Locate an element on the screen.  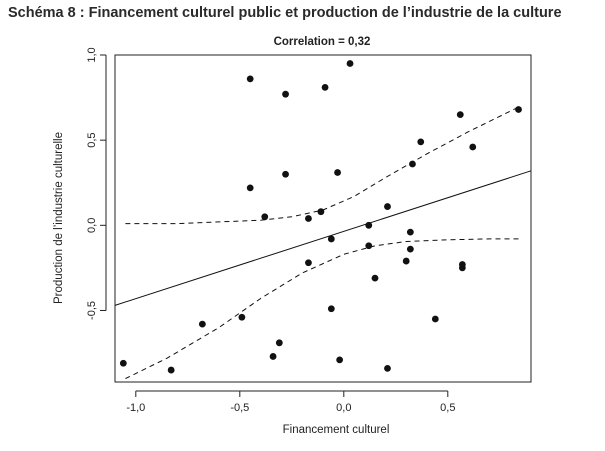
x-tick-label: -0,5 is located at coordinates (239, 408).